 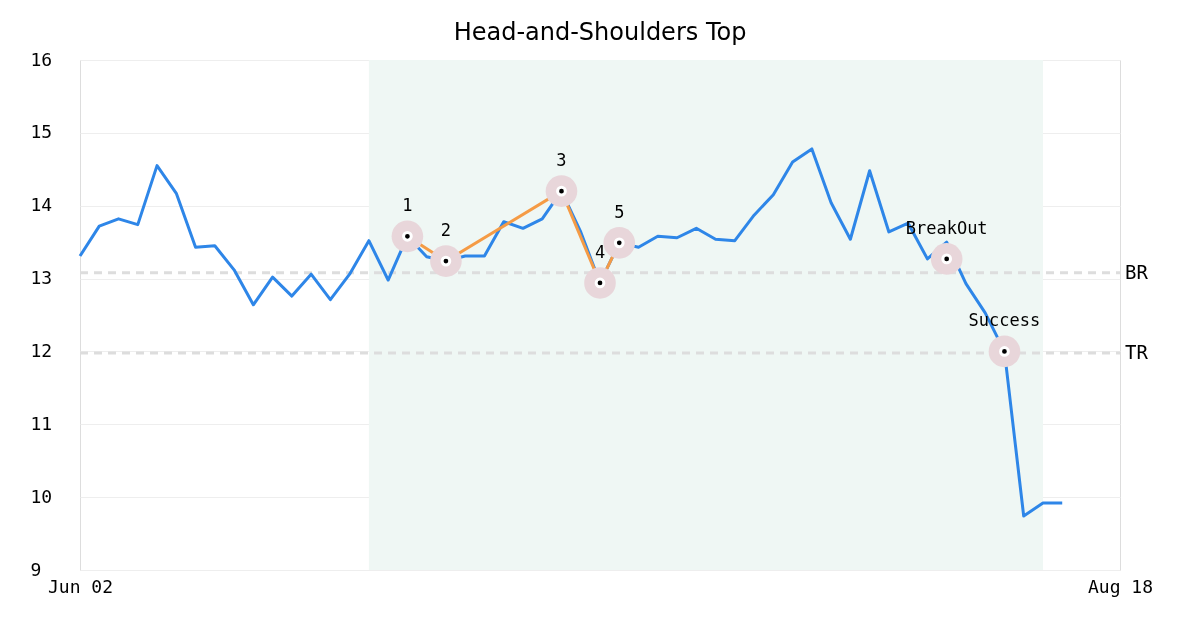 What do you see at coordinates (41, 59) in the screenshot?
I see `y-tick-label: 16` at bounding box center [41, 59].